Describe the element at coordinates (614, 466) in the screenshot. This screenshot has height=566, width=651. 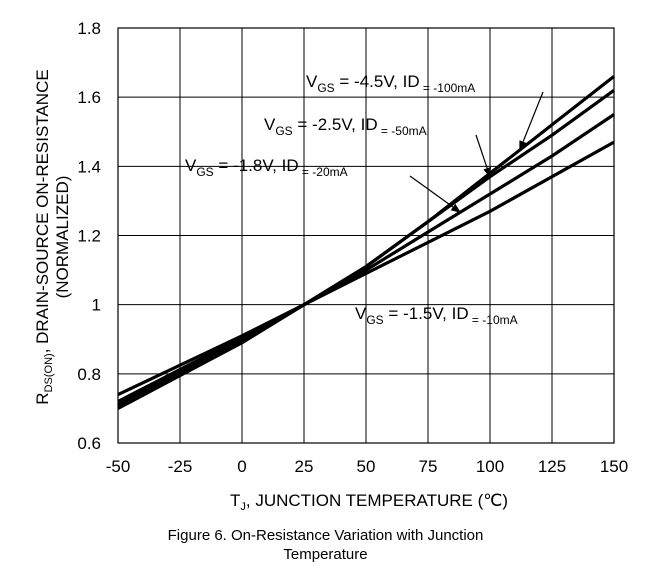
I see `x-tick-label: 150` at that location.